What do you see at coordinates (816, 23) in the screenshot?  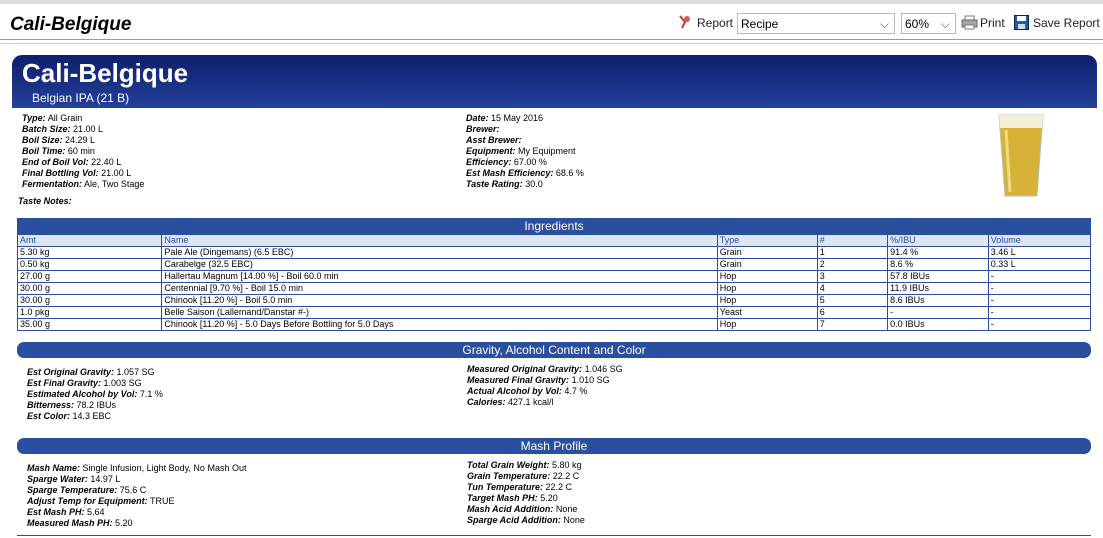 I see `report-select: Recipe ⌵` at bounding box center [816, 23].